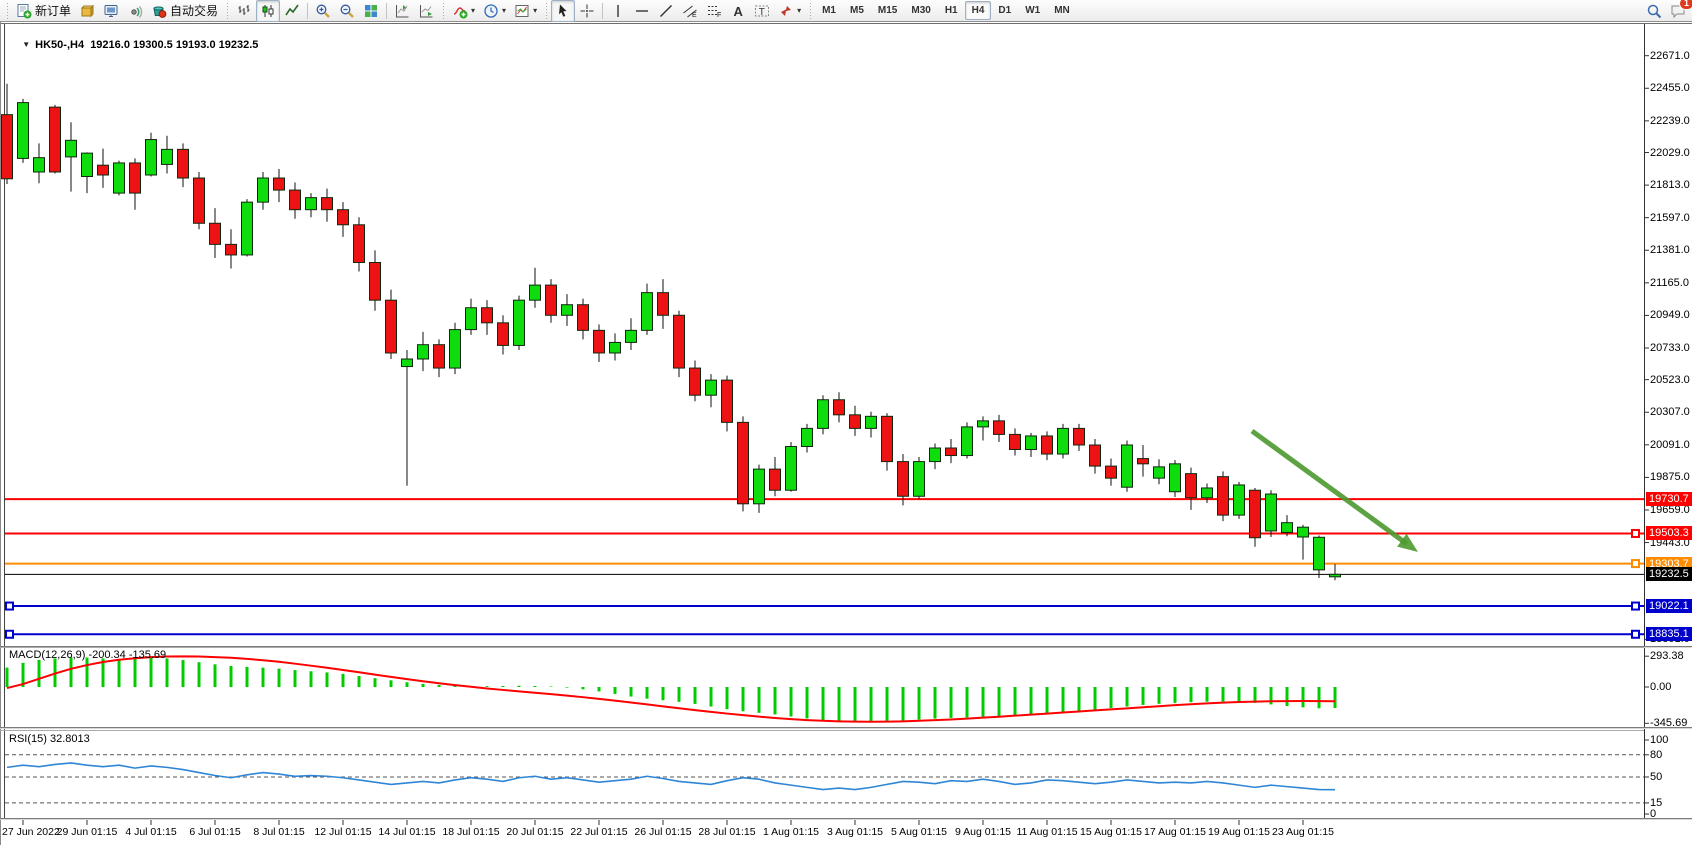 The width and height of the screenshot is (1692, 845). I want to click on zoom-in-button, so click(323, 11).